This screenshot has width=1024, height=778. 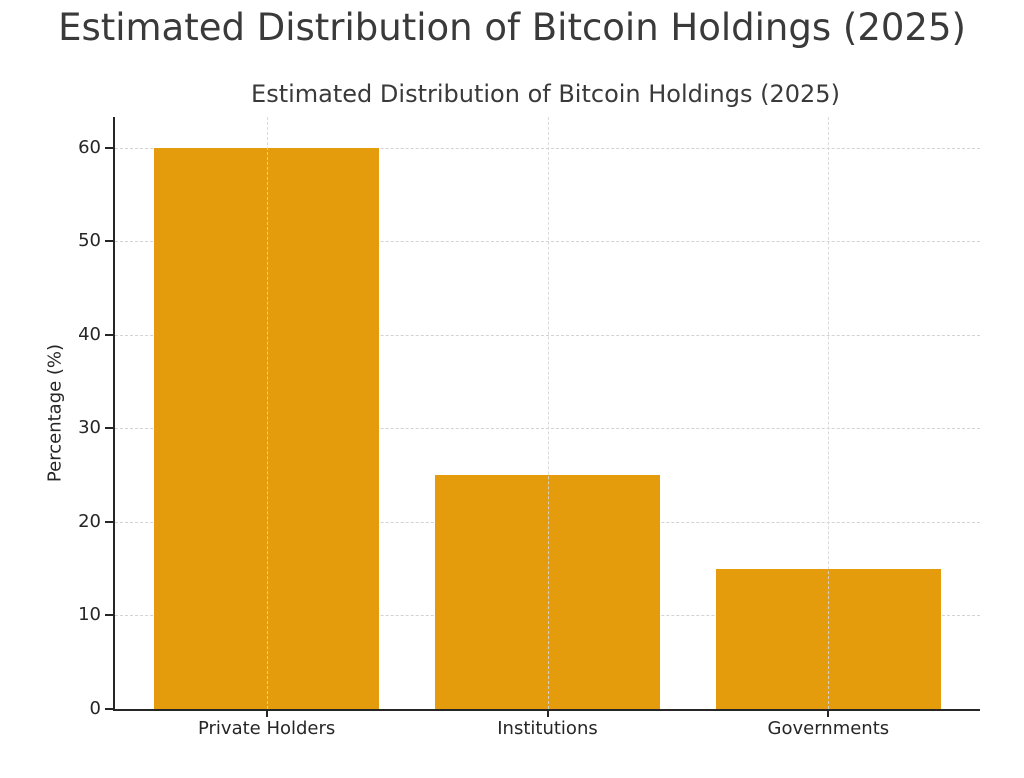 What do you see at coordinates (89, 615) in the screenshot?
I see `y-tick-label: 10` at bounding box center [89, 615].